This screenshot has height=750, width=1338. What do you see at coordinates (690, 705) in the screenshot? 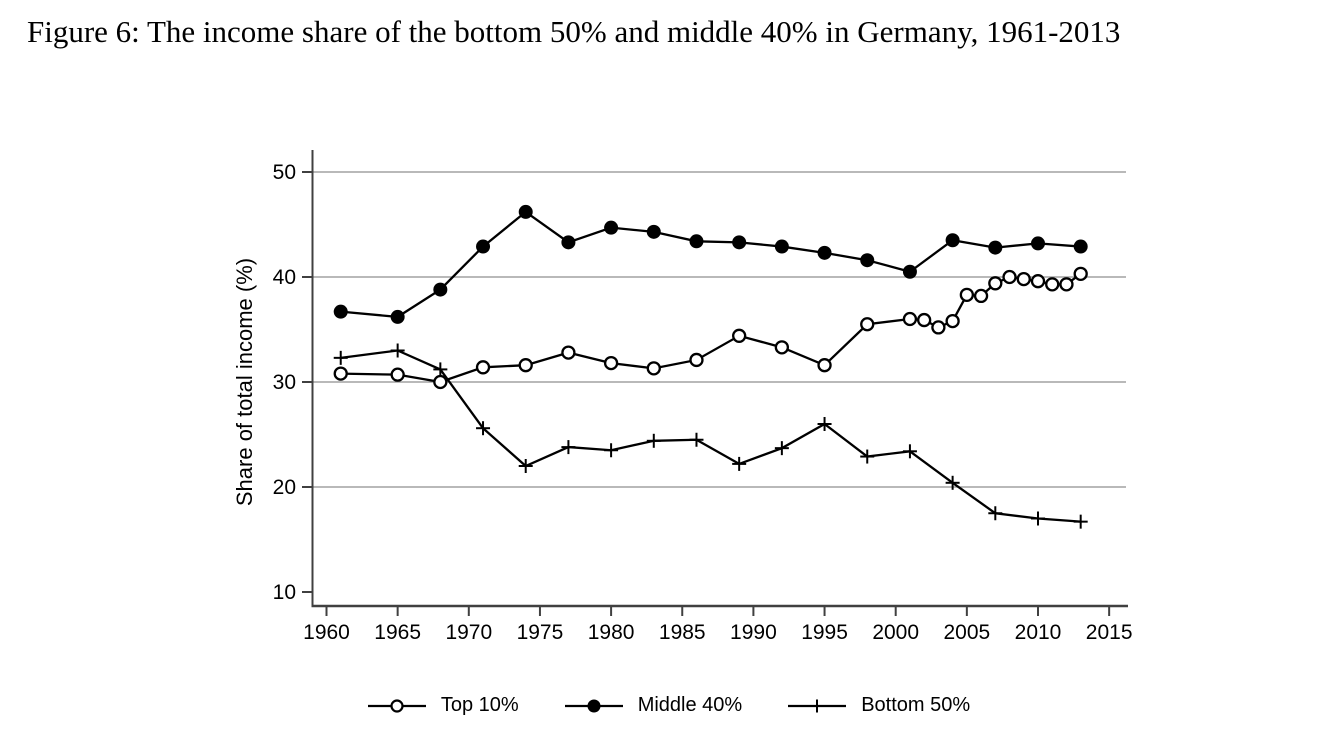
I see `legend-label-middle-40: Middle 40%` at bounding box center [690, 705].